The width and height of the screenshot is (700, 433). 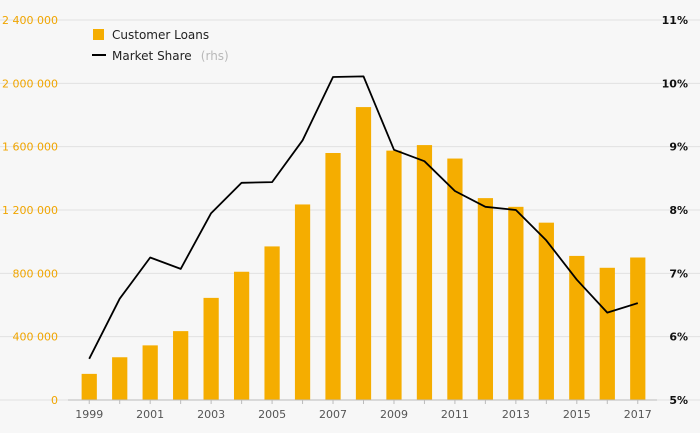 What do you see at coordinates (150, 414) in the screenshot?
I see `x-tick-label: 2001` at bounding box center [150, 414].